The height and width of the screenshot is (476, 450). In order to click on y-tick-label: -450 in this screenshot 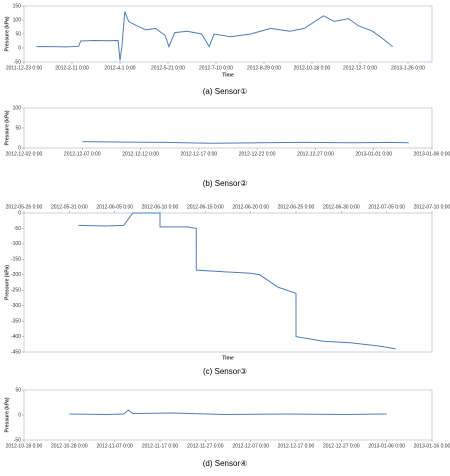, I will do `click(16, 352)`.